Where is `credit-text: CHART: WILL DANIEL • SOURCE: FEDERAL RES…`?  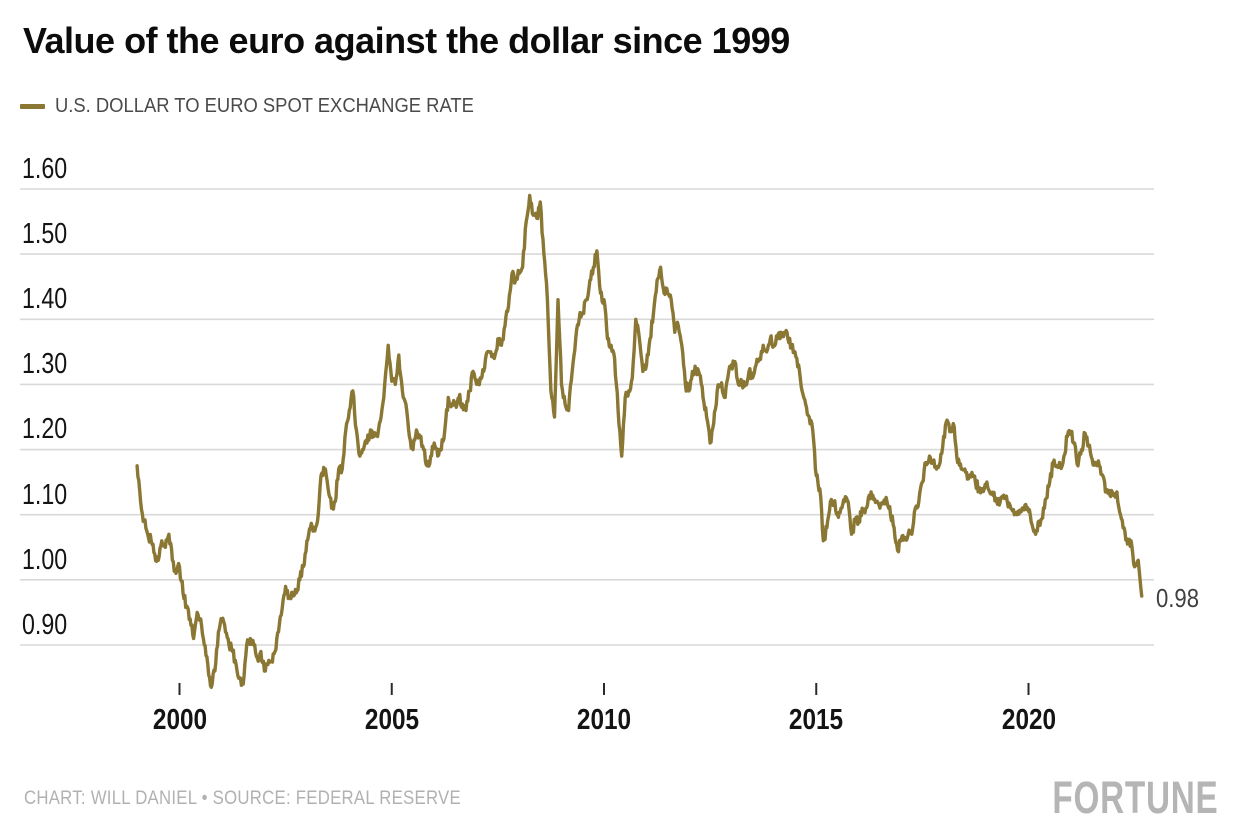 credit-text: CHART: WILL DANIEL • SOURCE: FEDERAL RES… is located at coordinates (242, 798).